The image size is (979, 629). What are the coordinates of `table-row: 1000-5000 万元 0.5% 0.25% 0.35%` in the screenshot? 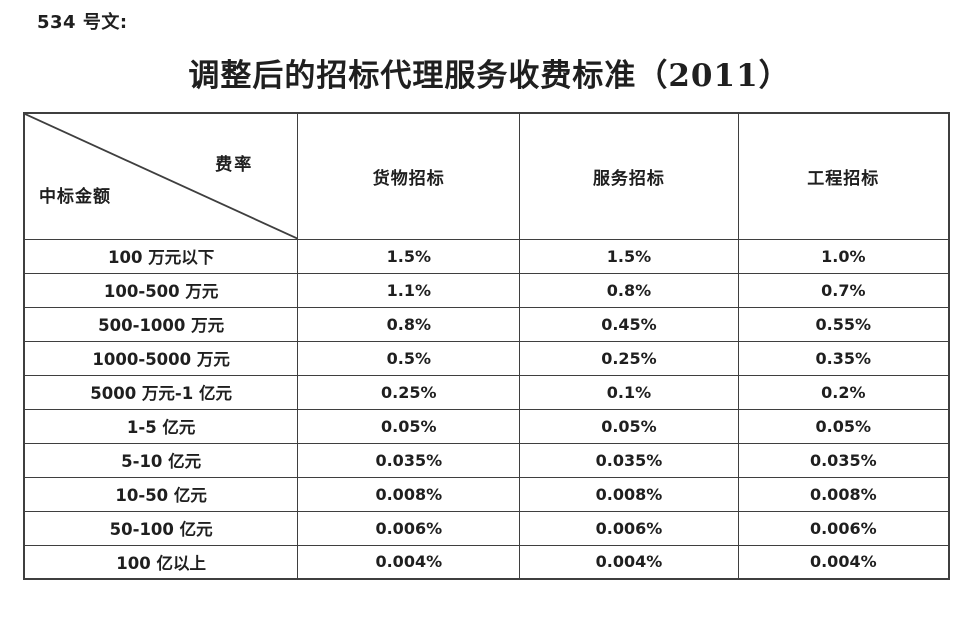 It's located at (486, 358).